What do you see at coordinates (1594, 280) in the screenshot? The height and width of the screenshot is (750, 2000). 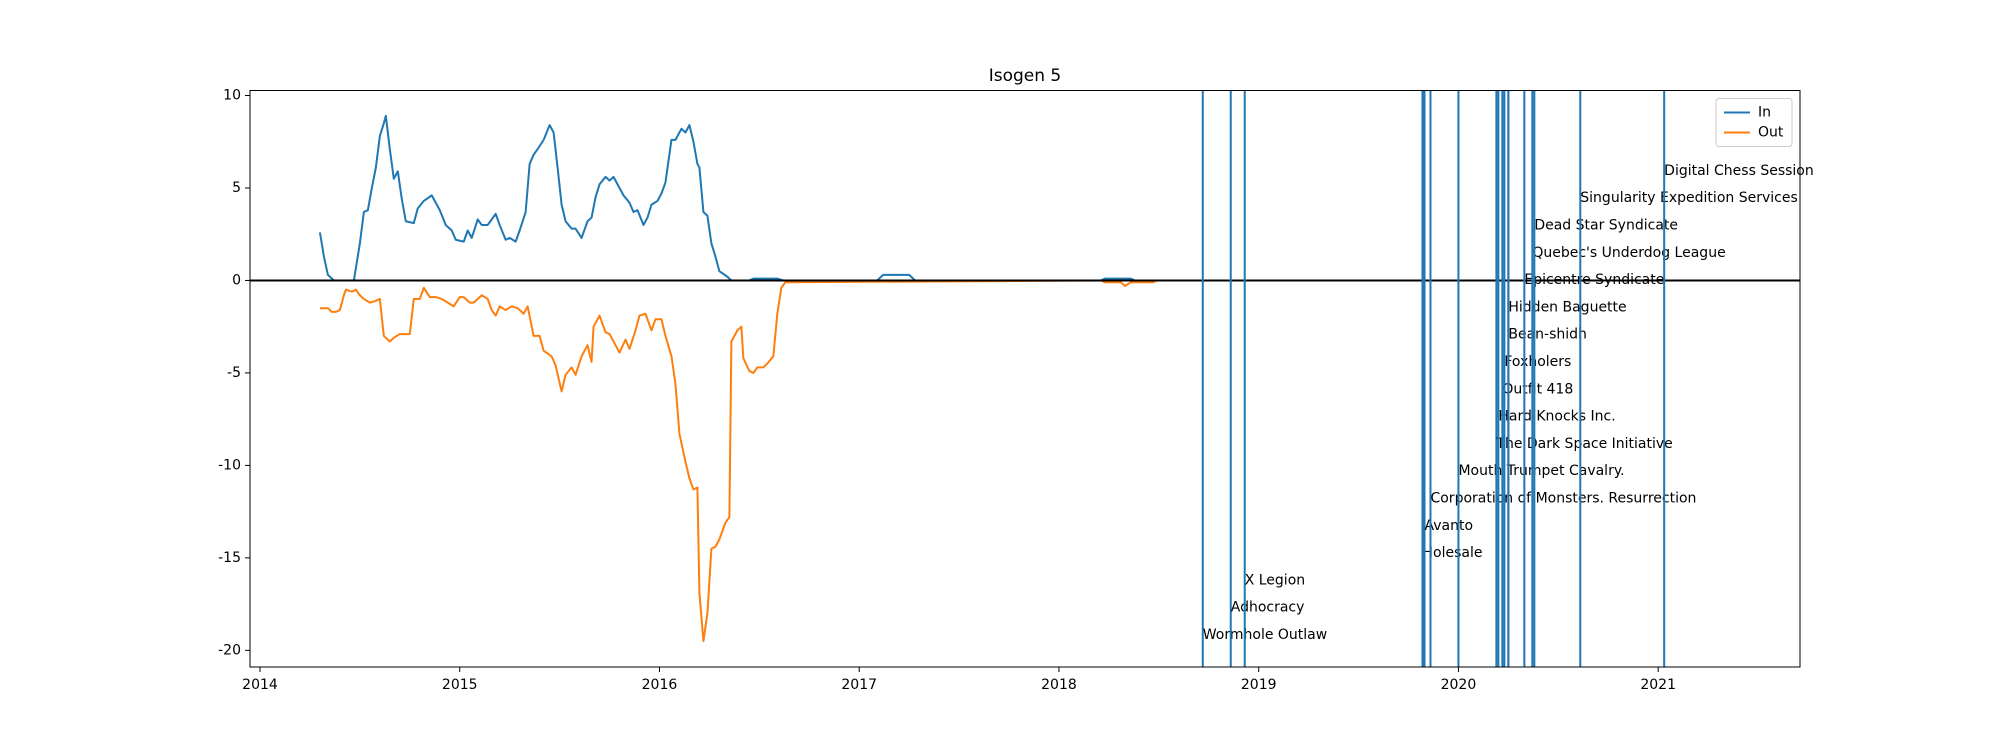 I see `event-label: Epicentre Syndicate` at bounding box center [1594, 280].